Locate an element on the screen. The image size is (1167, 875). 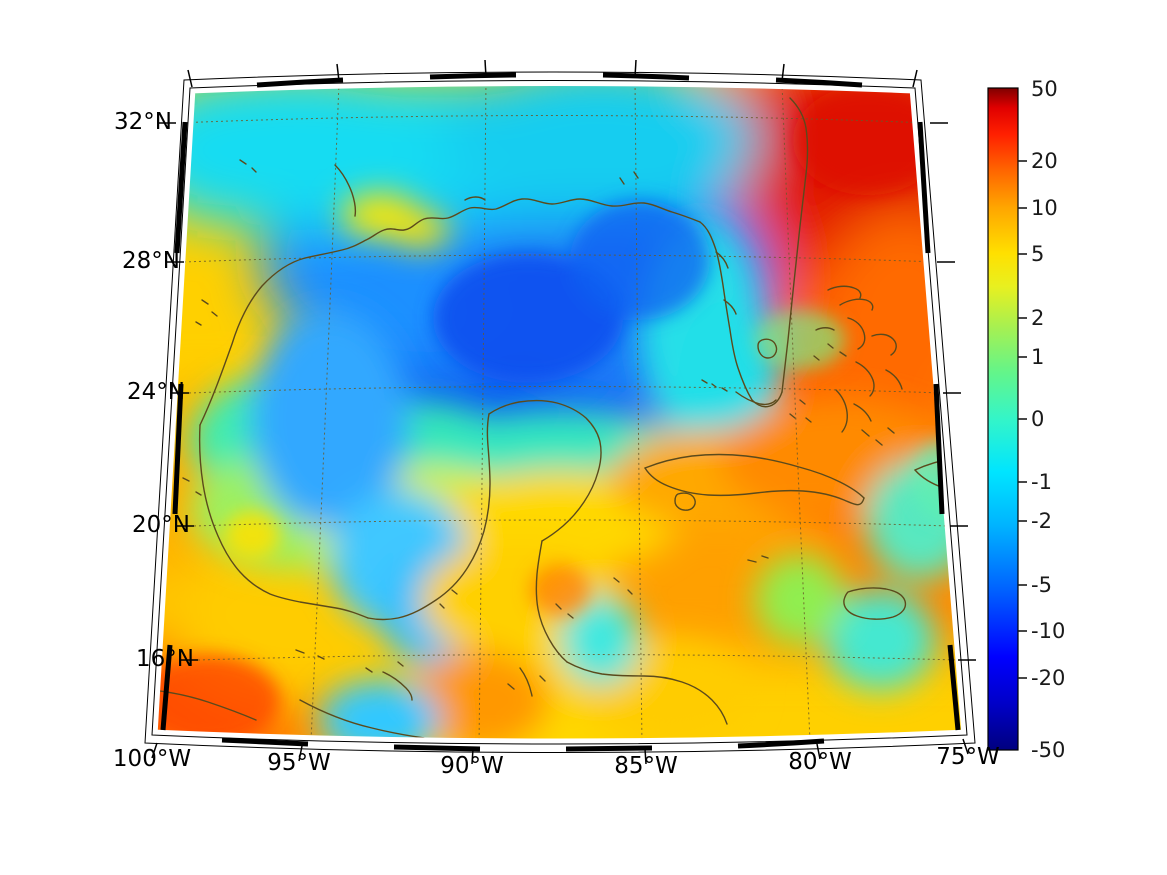
colorbar-label-neg1: -1 is located at coordinates (1041, 482).